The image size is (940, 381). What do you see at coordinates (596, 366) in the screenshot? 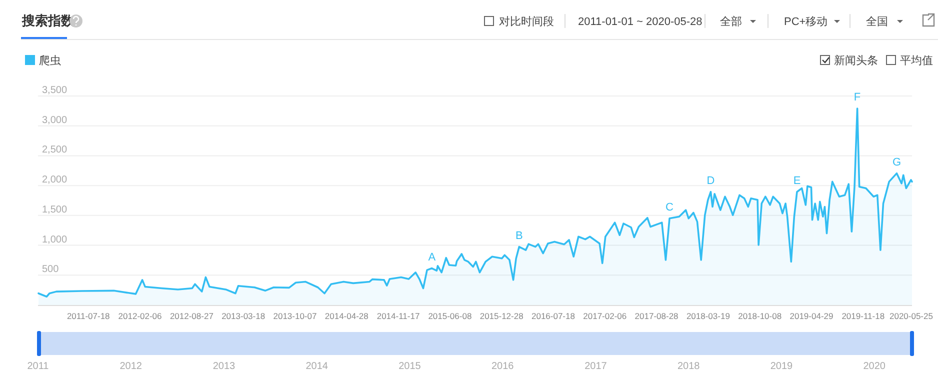
I see `x2-tick-label: 2017` at bounding box center [596, 366].